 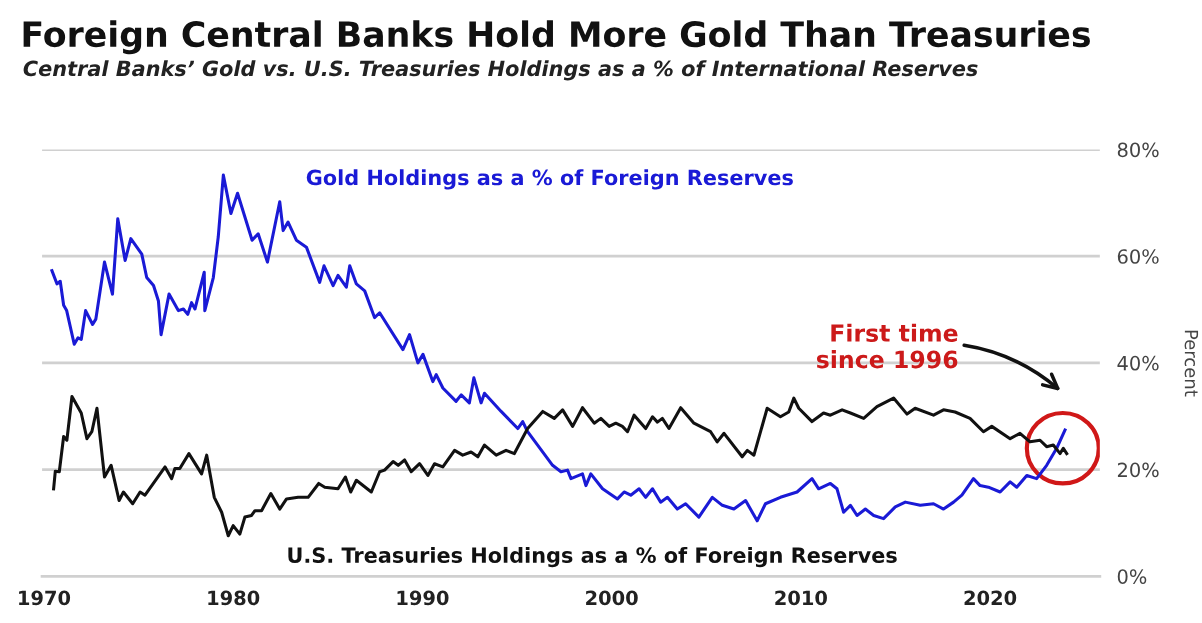 What do you see at coordinates (1191, 363) in the screenshot?
I see `y-axis-title: Percent` at bounding box center [1191, 363].